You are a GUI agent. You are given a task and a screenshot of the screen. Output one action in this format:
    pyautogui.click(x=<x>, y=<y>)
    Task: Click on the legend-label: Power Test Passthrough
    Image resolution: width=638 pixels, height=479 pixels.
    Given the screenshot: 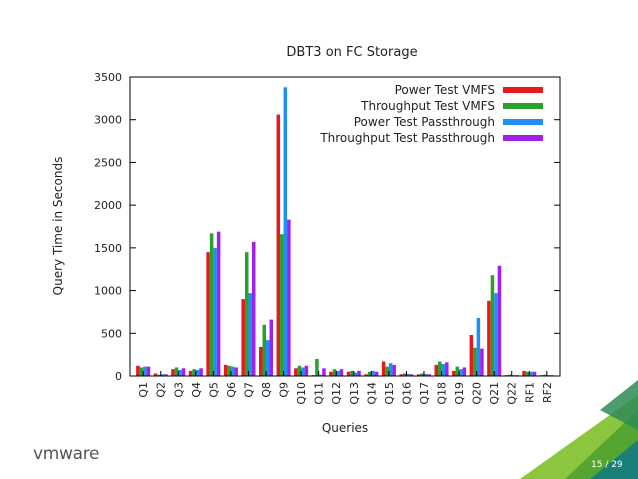 What is the action you would take?
    pyautogui.click(x=424, y=122)
    